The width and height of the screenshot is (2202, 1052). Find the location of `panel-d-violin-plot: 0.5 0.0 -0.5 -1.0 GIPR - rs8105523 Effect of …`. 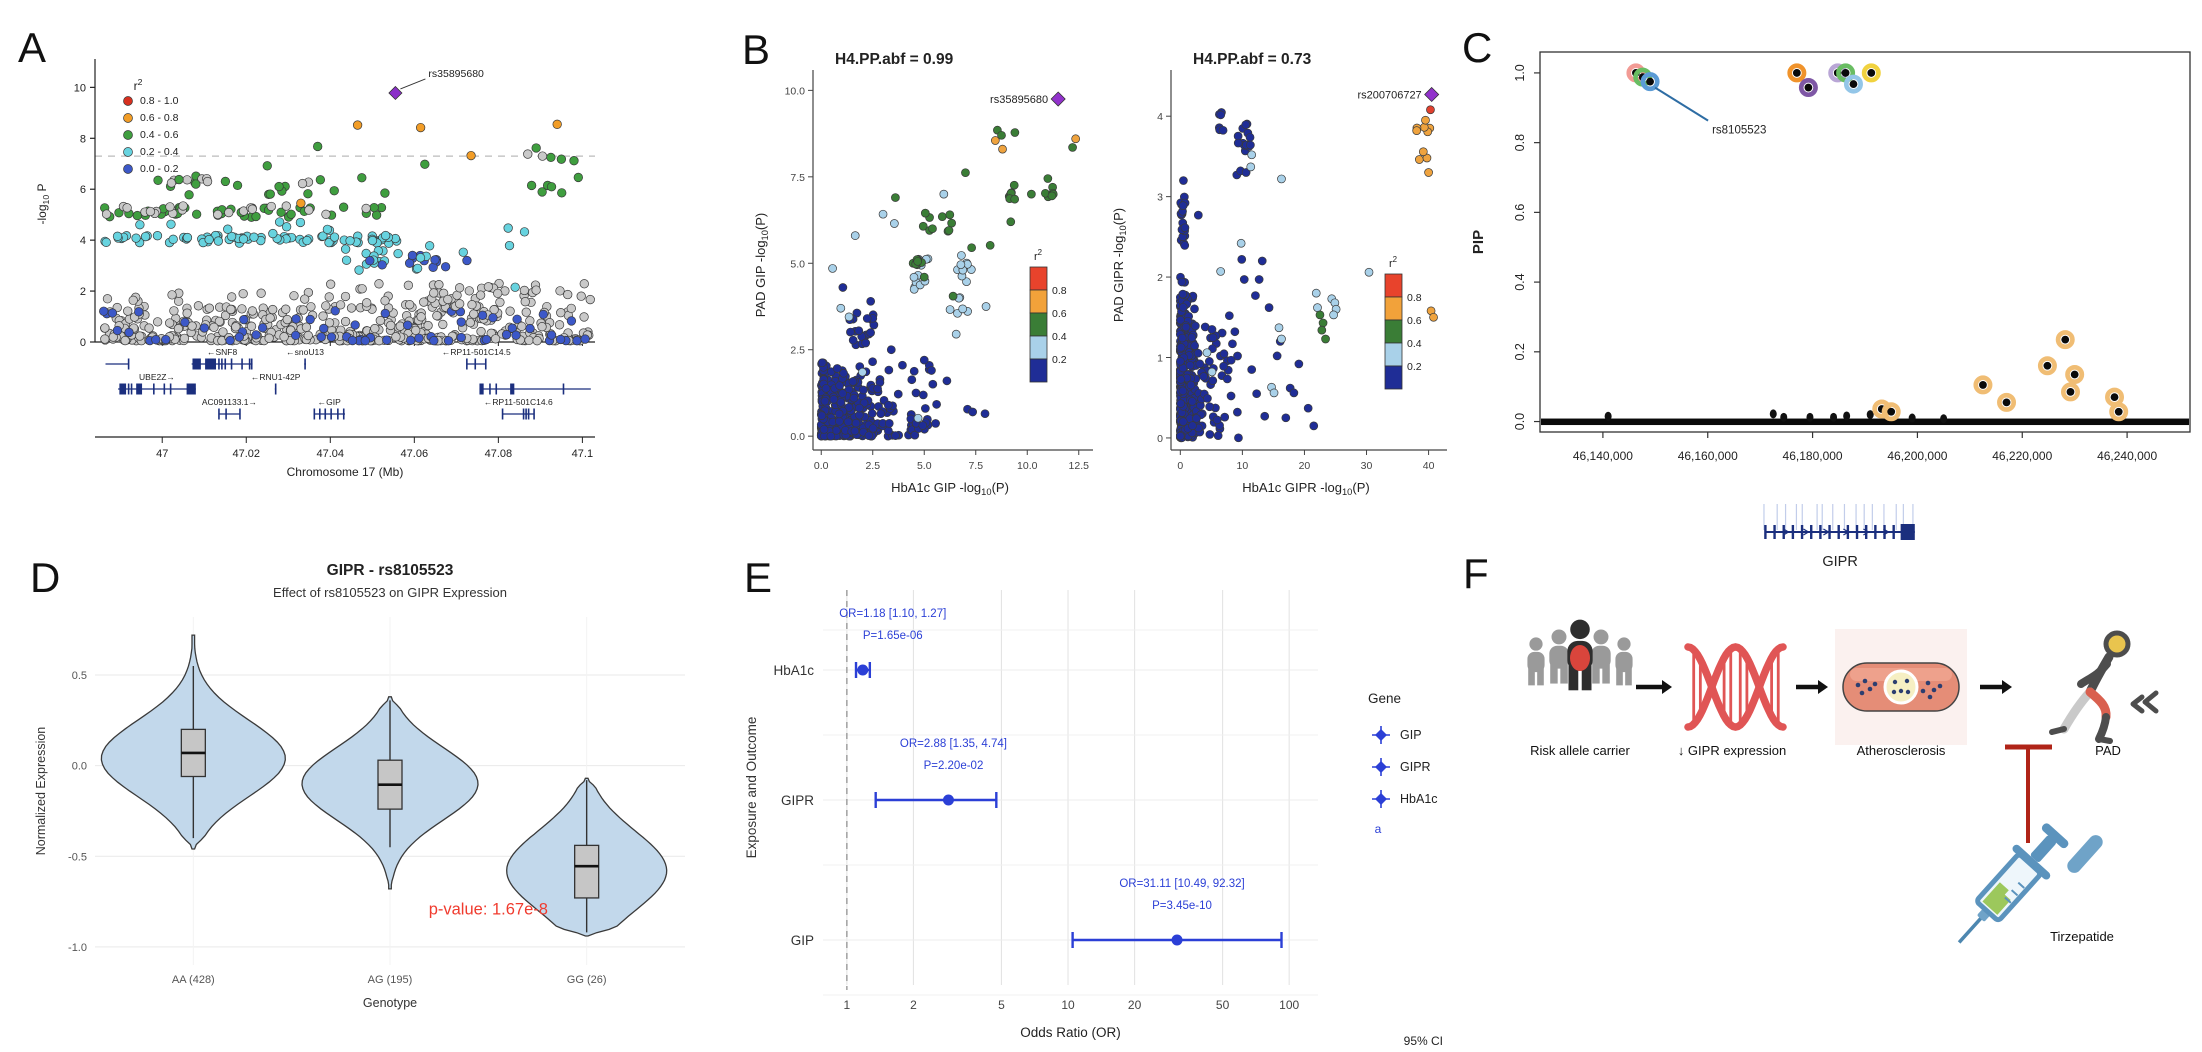

panel-d-violin-plot: 0.5 0.0 -0.5 -1.0 GIPR - rs8105523 Effect of … is located at coordinates (359, 786).